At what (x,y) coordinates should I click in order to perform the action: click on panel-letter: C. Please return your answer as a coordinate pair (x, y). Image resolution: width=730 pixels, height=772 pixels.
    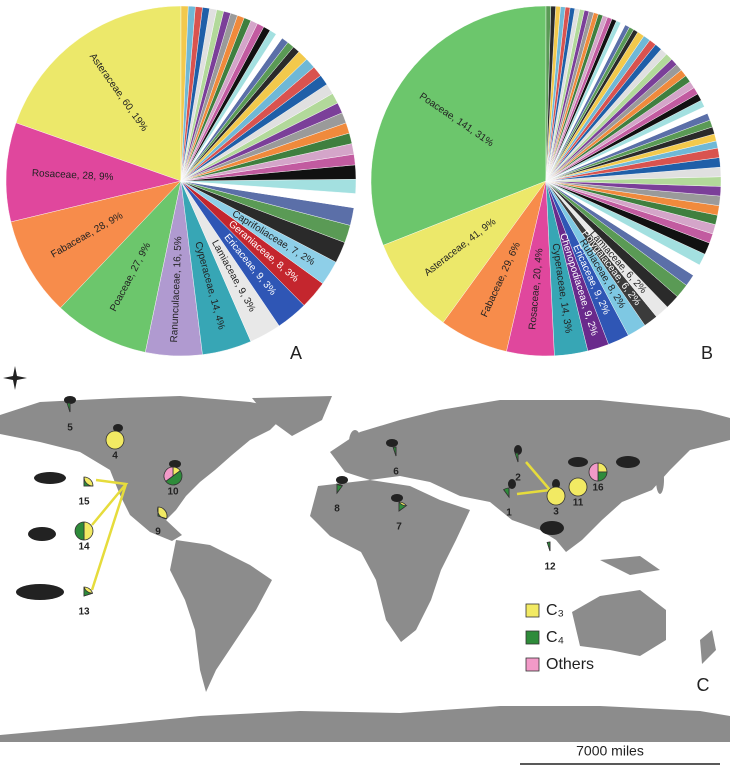
    Looking at the image, I should click on (703, 685).